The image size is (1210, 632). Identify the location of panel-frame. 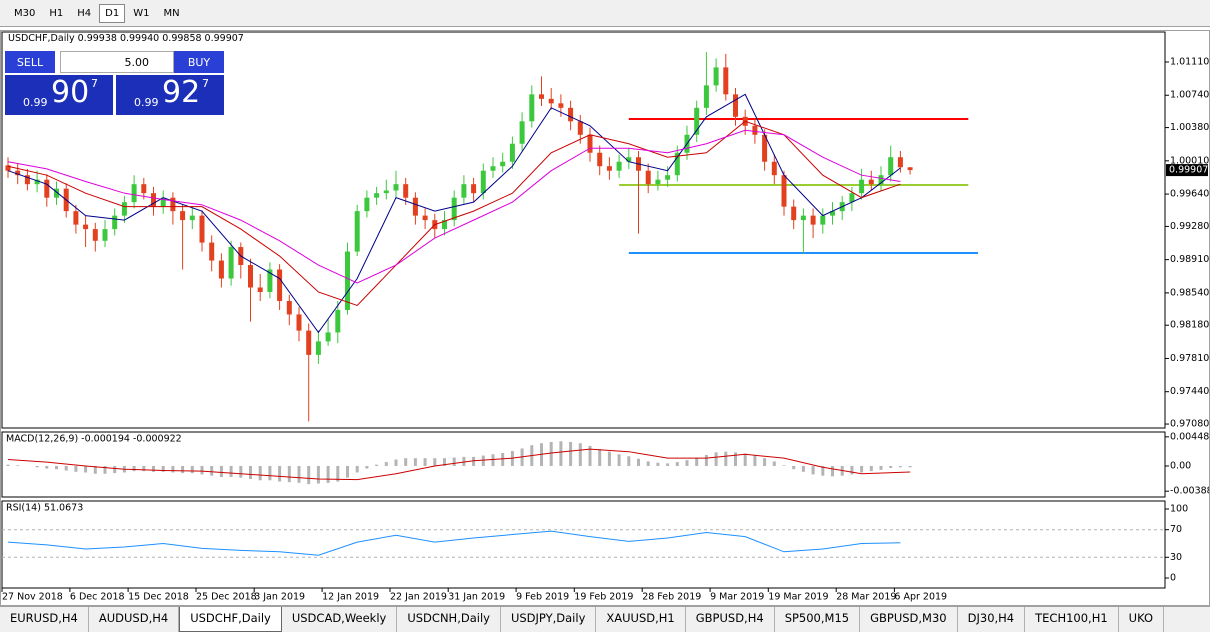
(583, 464).